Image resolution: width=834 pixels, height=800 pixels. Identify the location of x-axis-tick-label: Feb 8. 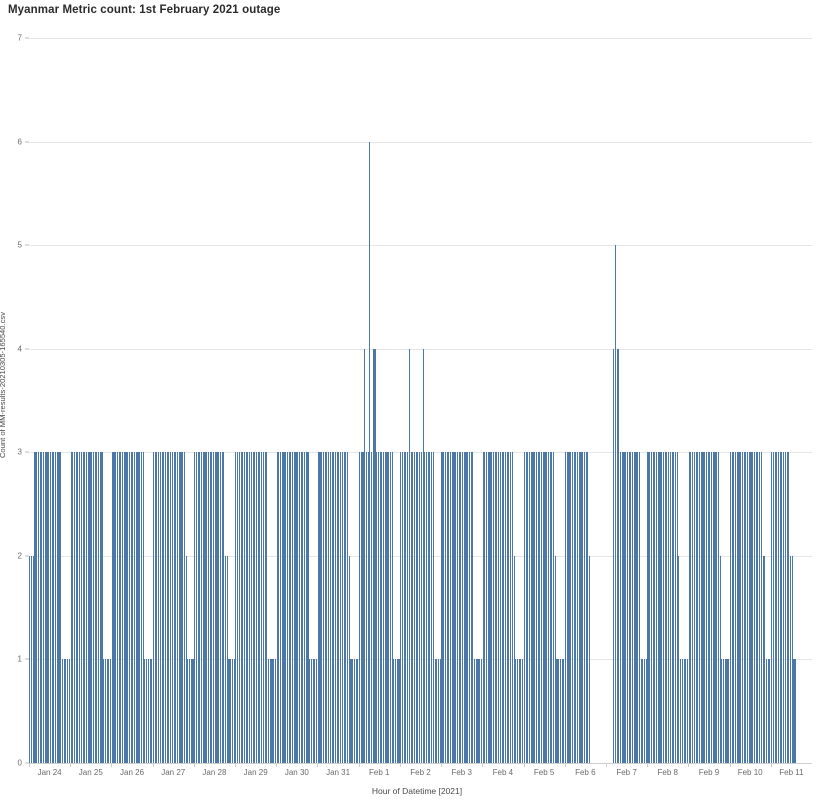
(667, 772).